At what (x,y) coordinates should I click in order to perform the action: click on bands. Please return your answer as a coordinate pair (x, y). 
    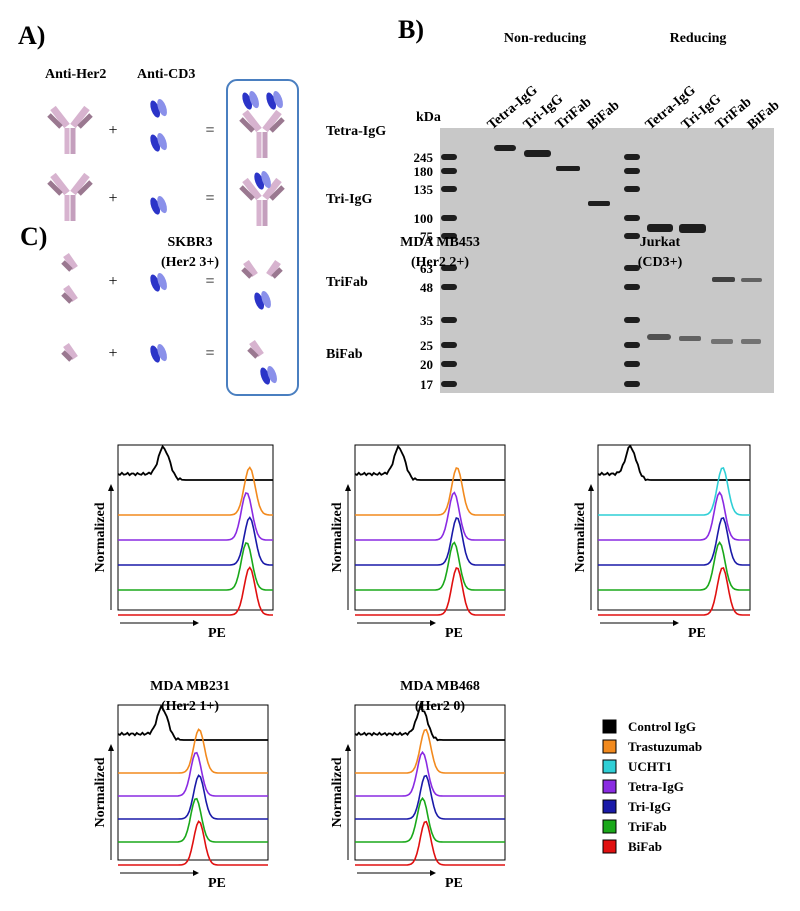
    Looking at the image, I should click on (628, 244).